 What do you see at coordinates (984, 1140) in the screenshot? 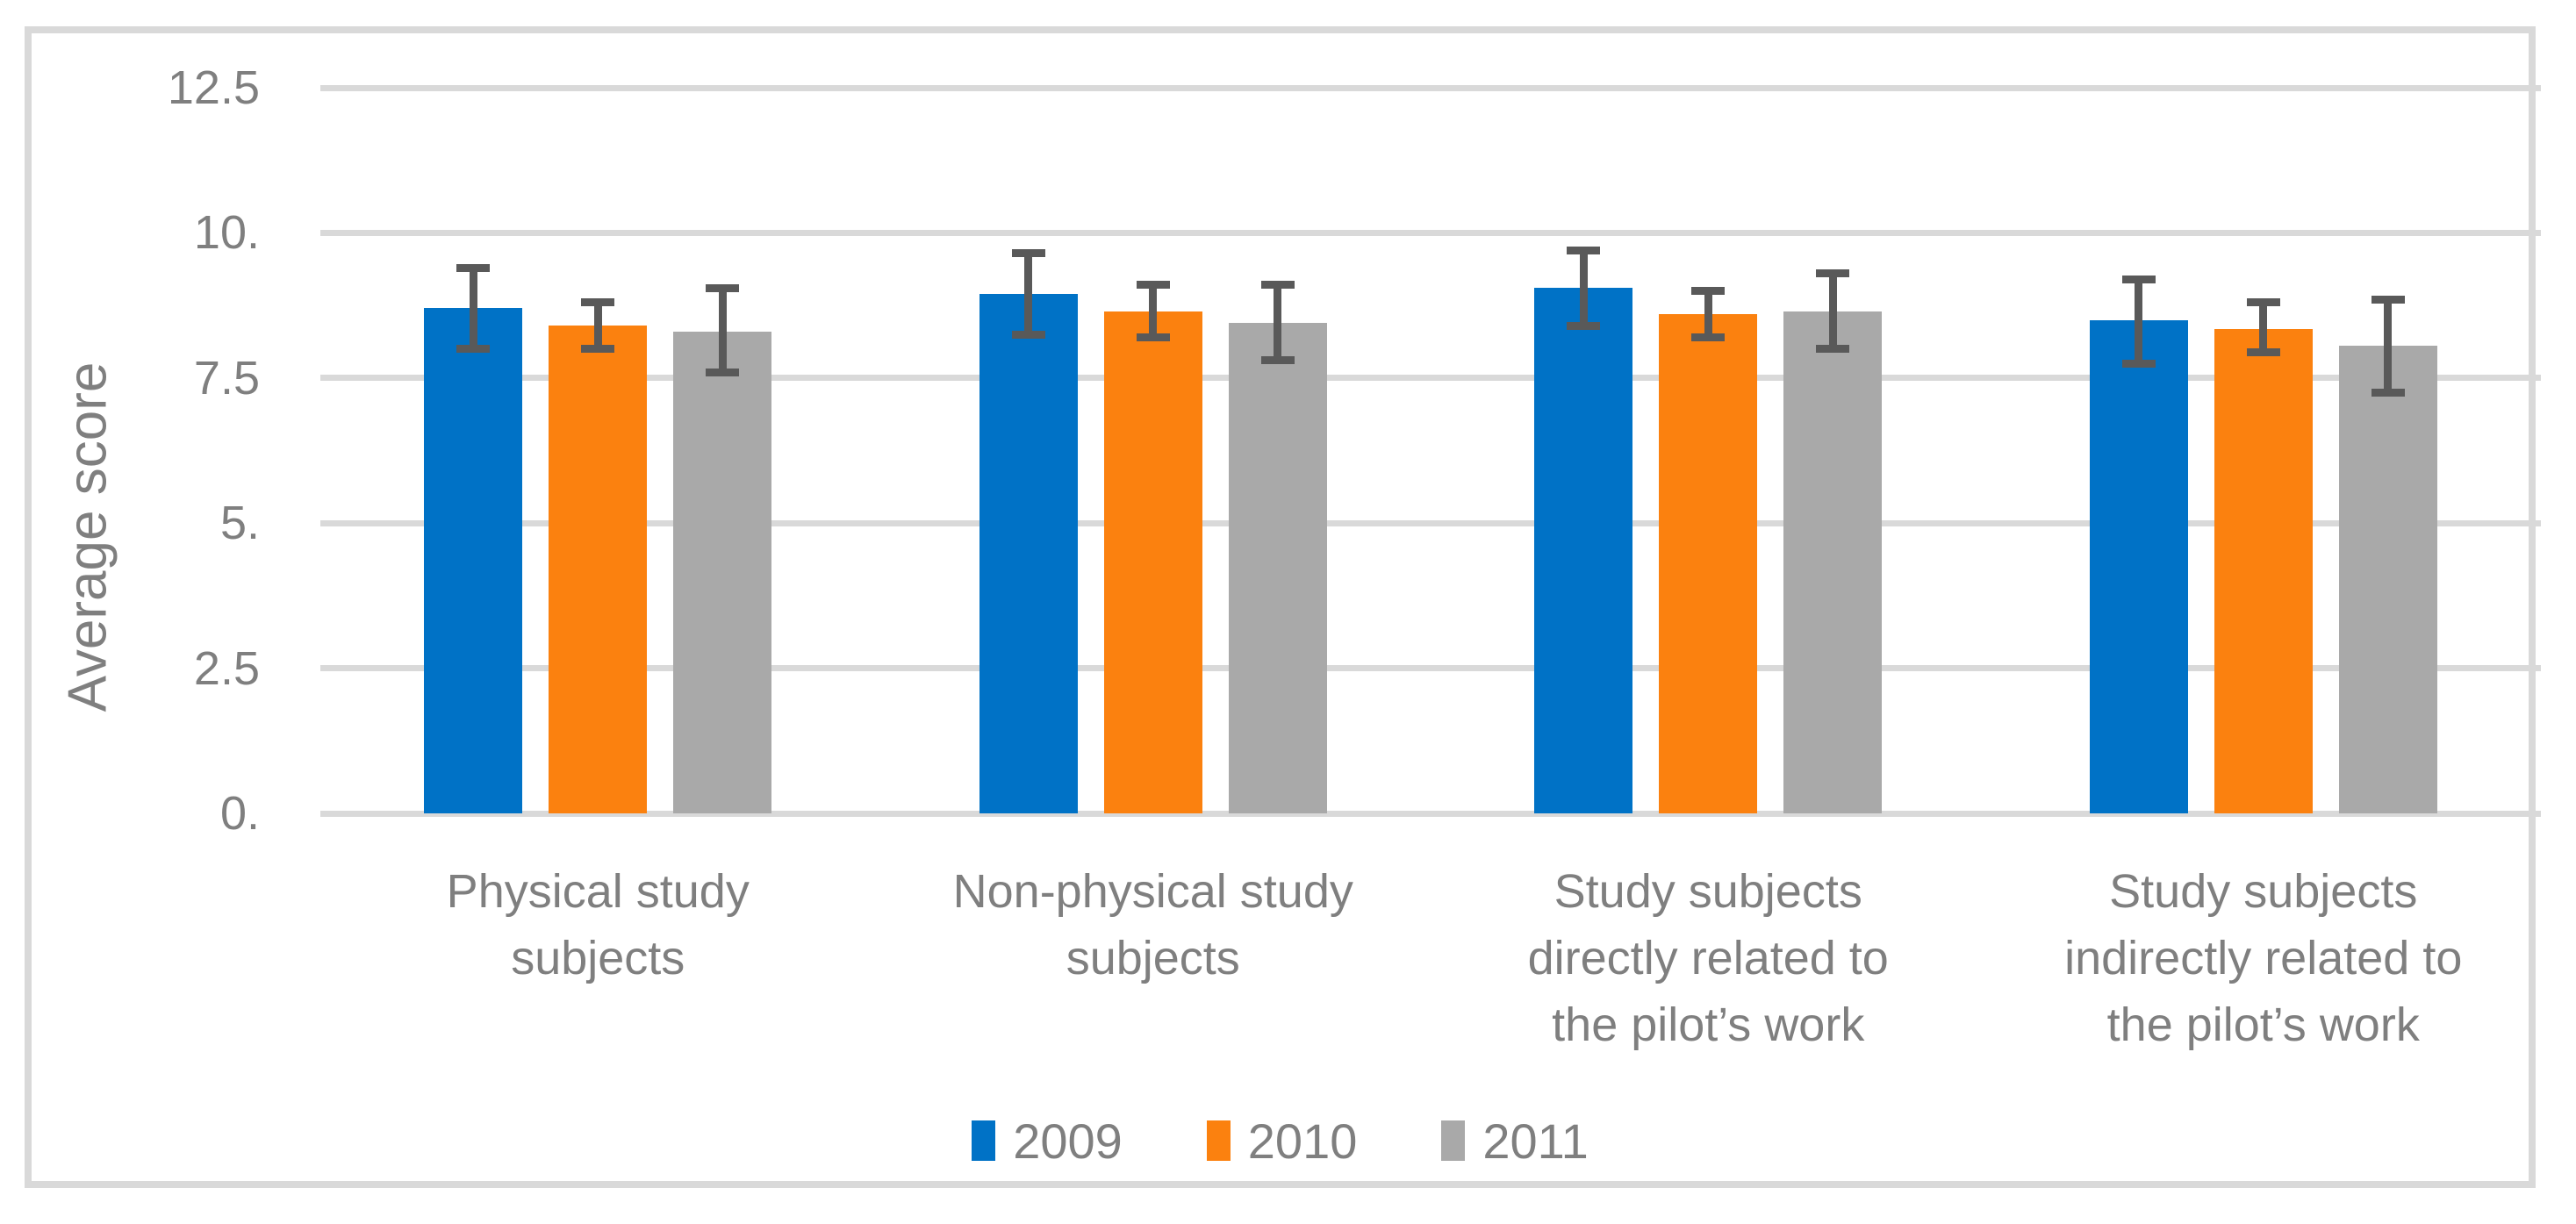
I see `legend-swatch-2009` at bounding box center [984, 1140].